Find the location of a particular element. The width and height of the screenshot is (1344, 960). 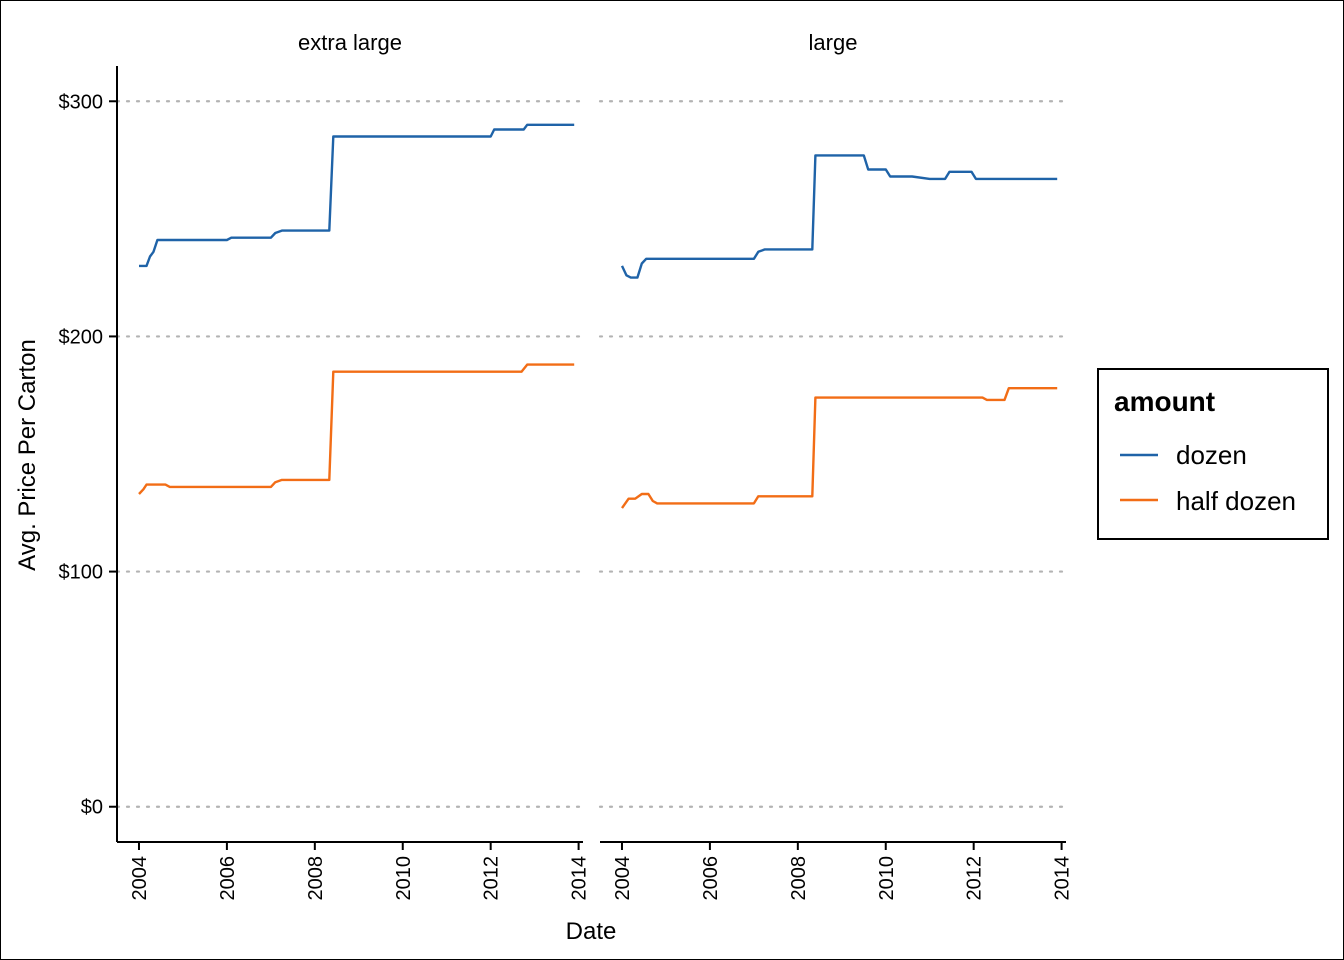

x-axis-title: Date is located at coordinates (591, 931).